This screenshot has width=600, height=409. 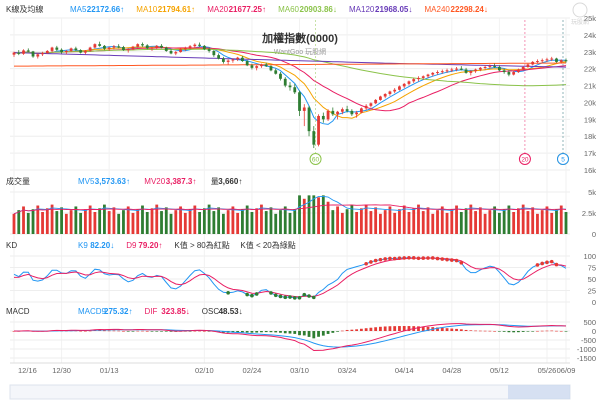 What do you see at coordinates (118, 311) in the screenshot?
I see `legend-series-value: 275.32↑` at bounding box center [118, 311].